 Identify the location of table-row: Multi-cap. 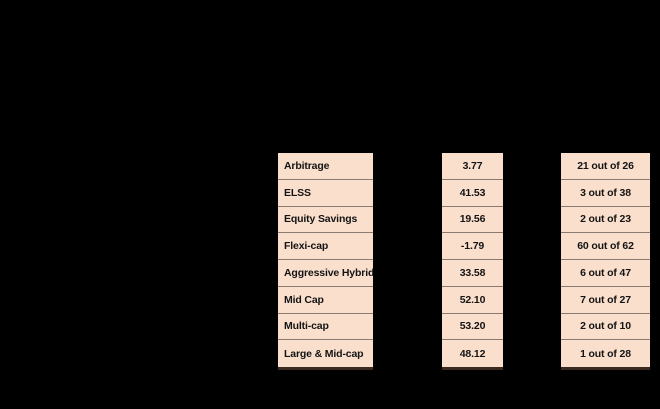
(325, 327).